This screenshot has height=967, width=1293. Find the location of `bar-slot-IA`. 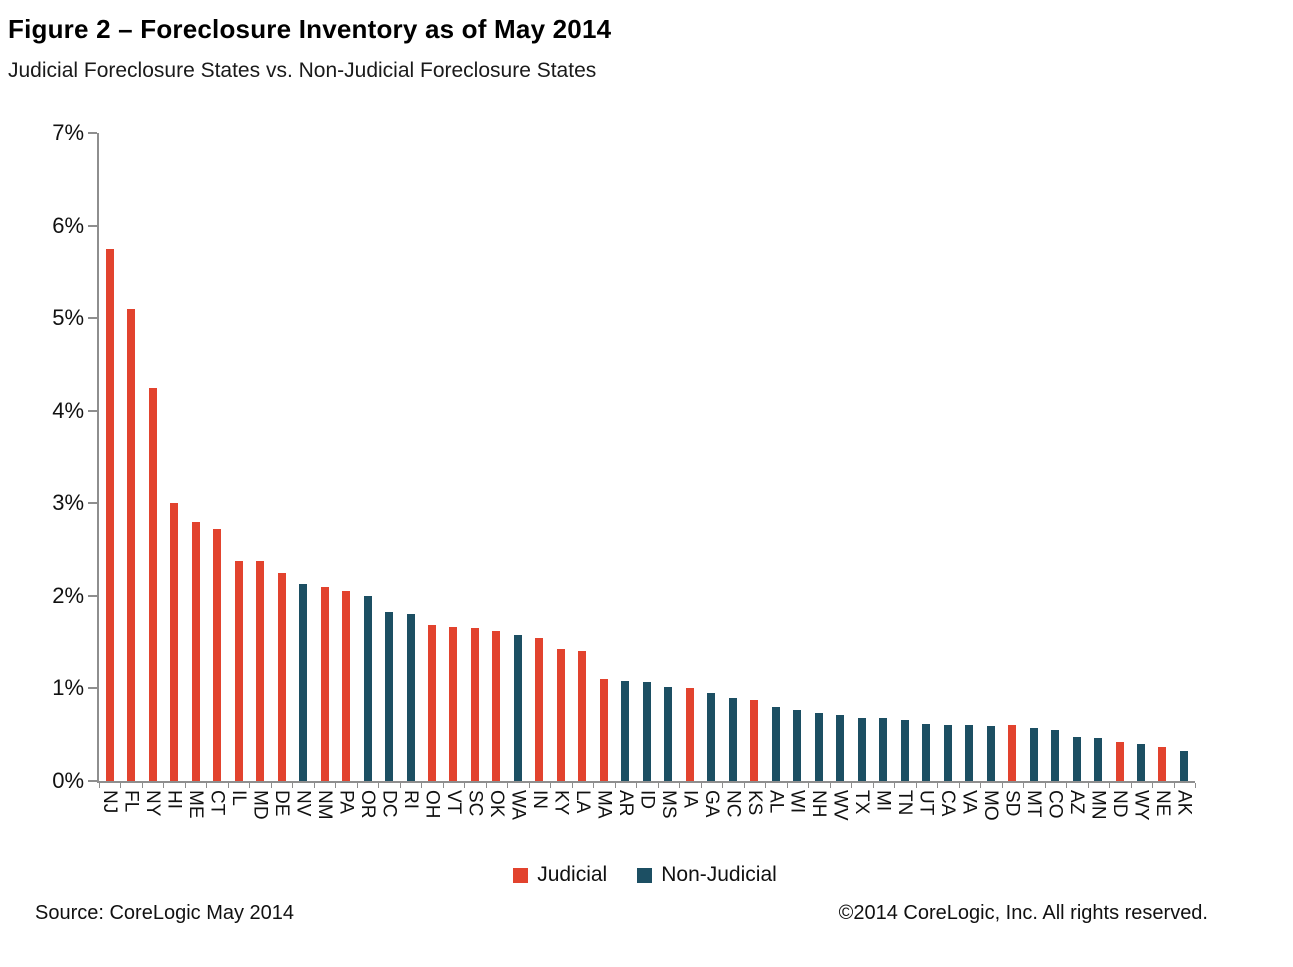

bar-slot-IA is located at coordinates (689, 457).